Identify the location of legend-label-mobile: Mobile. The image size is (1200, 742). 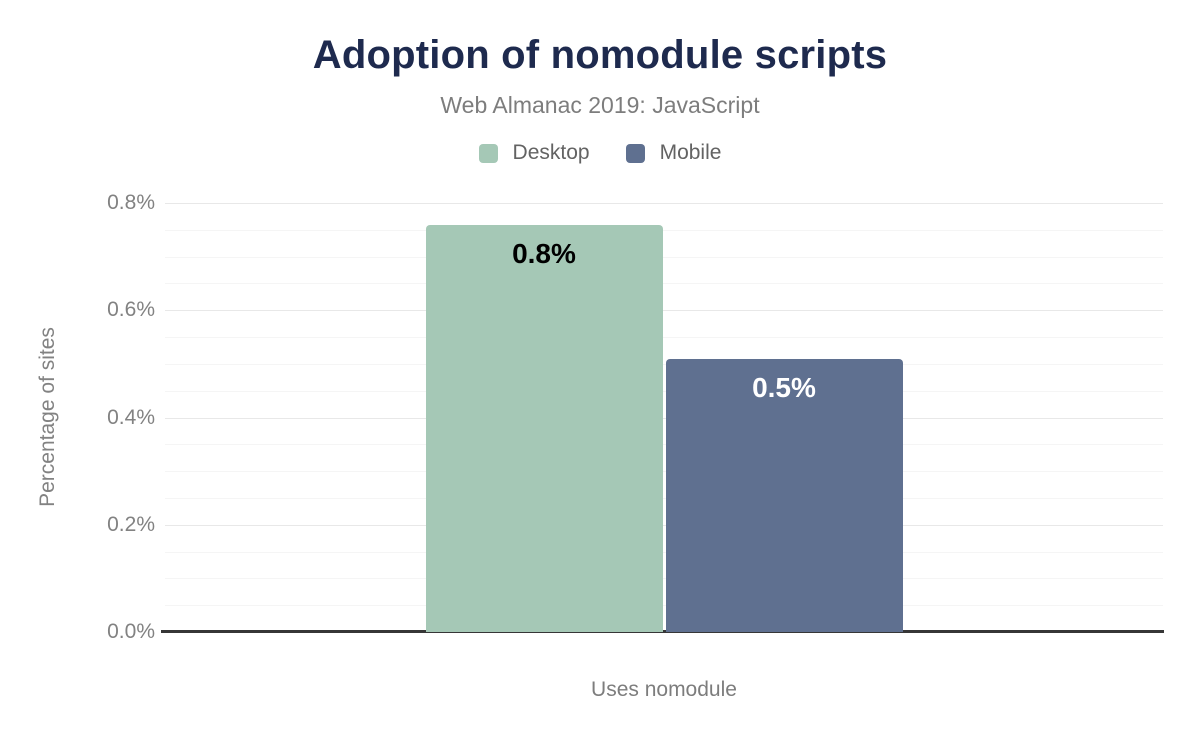
(690, 152).